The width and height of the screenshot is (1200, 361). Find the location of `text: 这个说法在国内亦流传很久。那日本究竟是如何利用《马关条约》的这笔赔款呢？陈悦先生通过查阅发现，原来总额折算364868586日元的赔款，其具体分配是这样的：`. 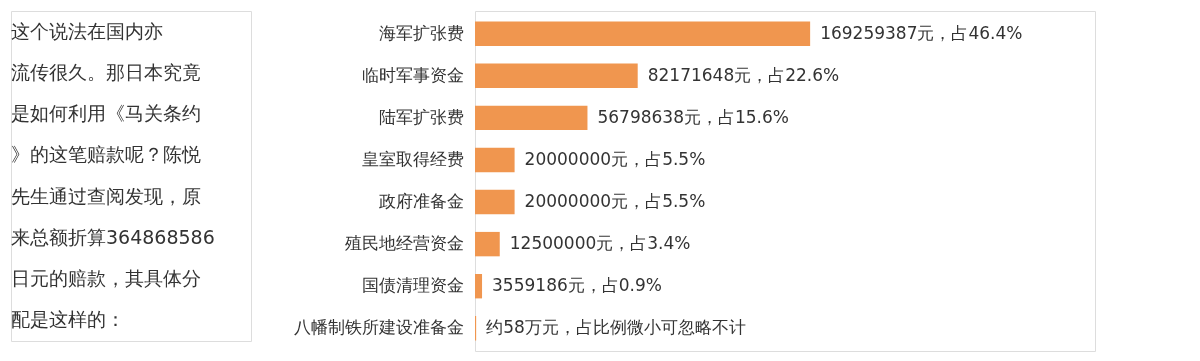

text: 这个说法在国内亦流传很久。那日本究竟是如何利用《马关条约》的这笔赔款呢？陈悦先生通过查阅发现，原来总额折算364868586日元的赔款，其具体分配是这样的： is located at coordinates (113, 175).